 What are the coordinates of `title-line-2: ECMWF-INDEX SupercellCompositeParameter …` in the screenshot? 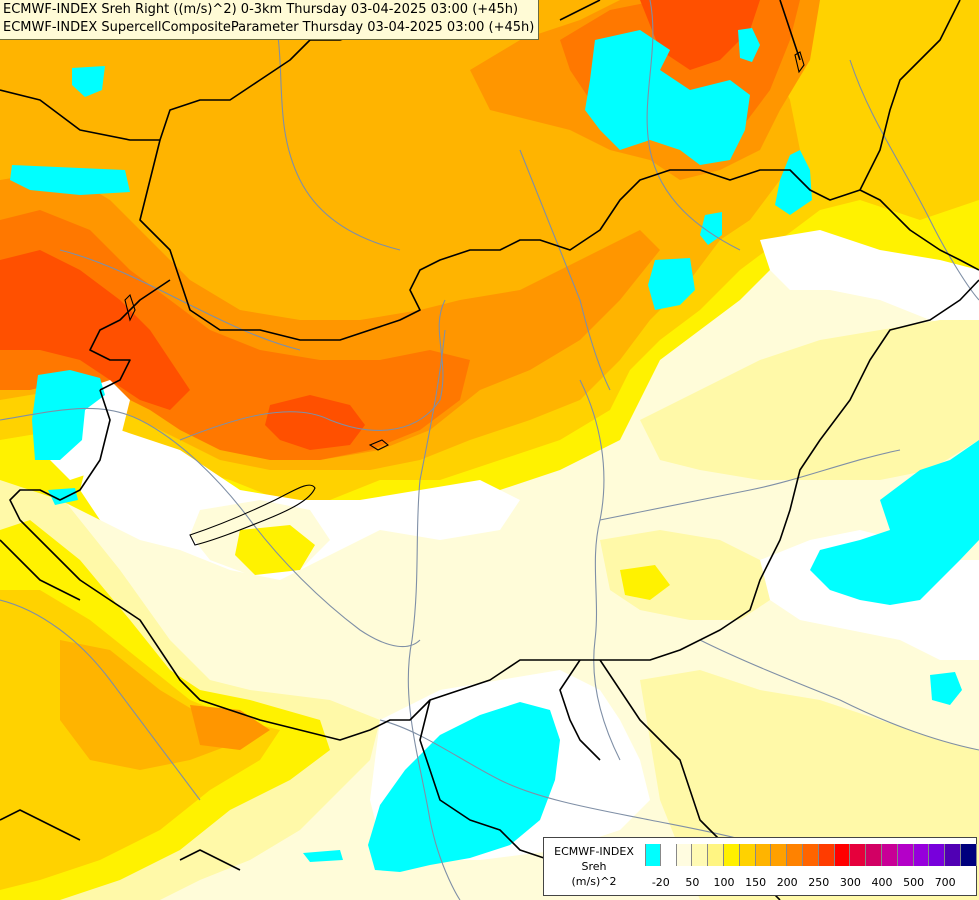 It's located at (269, 27).